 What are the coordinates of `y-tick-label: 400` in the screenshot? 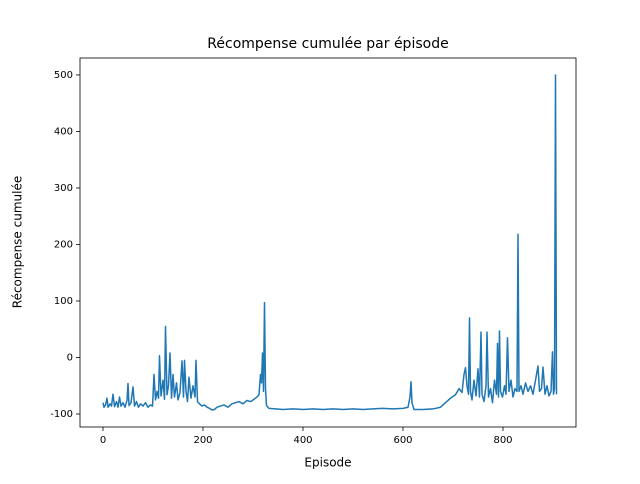 It's located at (63, 131).